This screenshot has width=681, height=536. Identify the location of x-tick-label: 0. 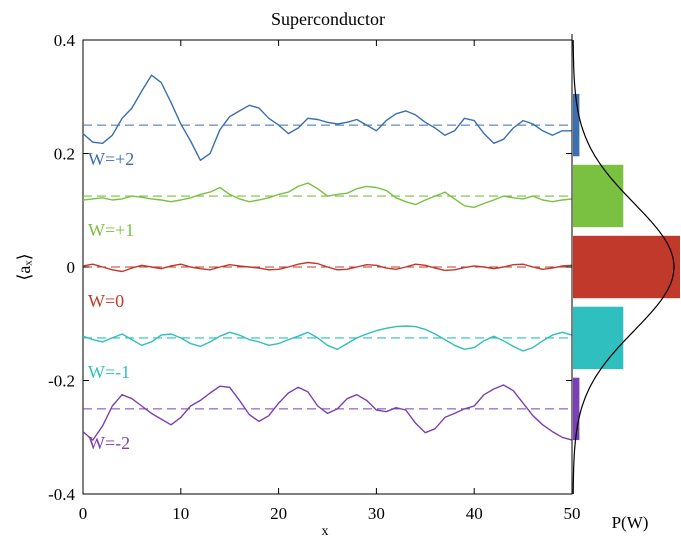
(83, 513).